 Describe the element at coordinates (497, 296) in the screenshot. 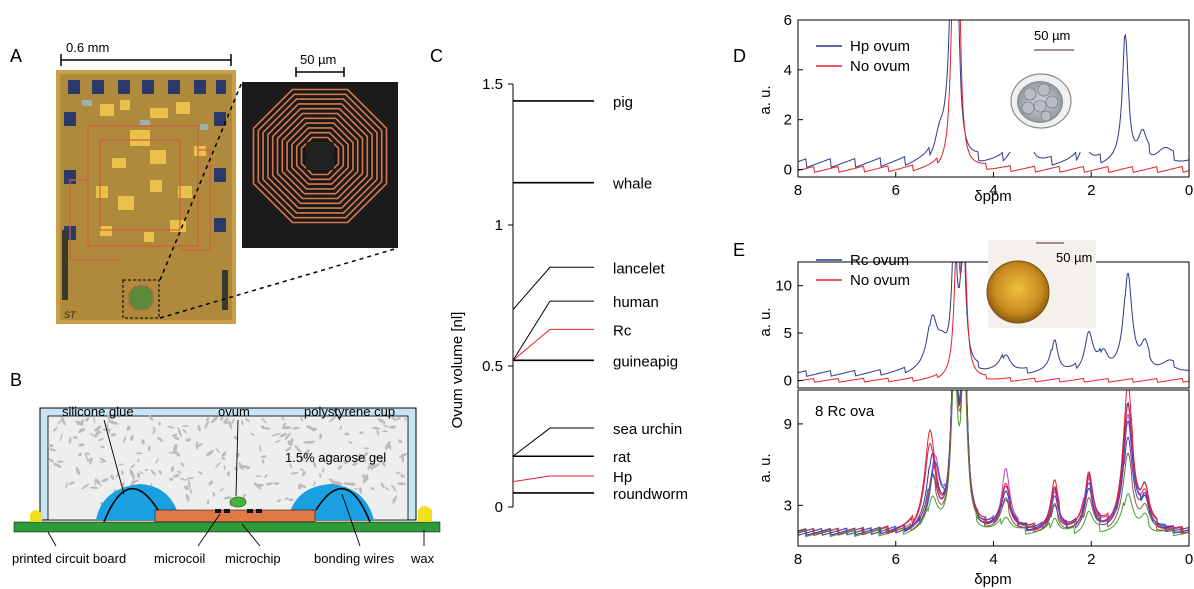

I see `c-ticks: 0 0.5 1 1.5` at that location.